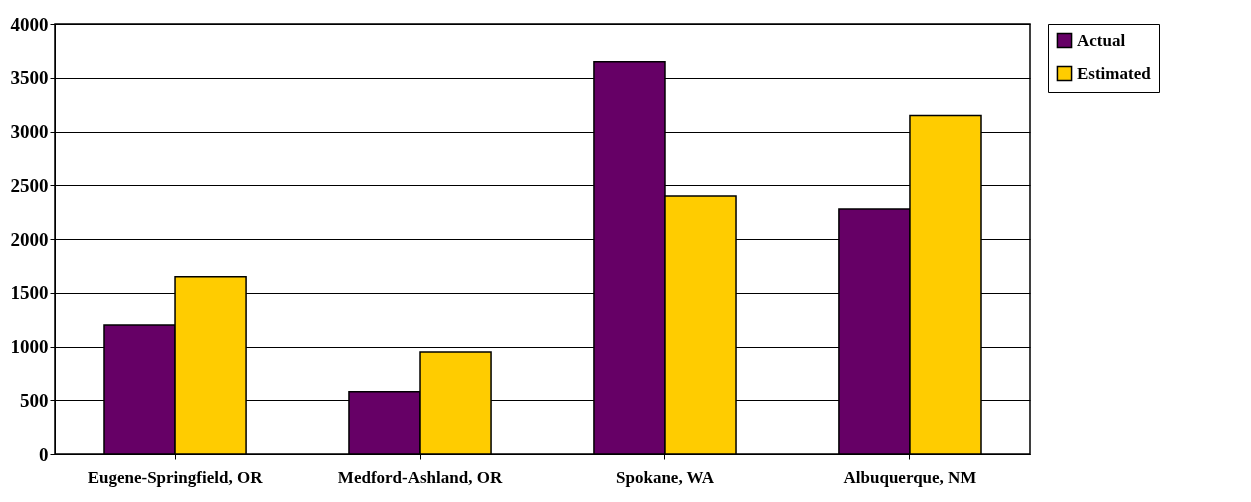 This screenshot has width=1251, height=502. I want to click on y-tick-label: 1000, so click(29, 346).